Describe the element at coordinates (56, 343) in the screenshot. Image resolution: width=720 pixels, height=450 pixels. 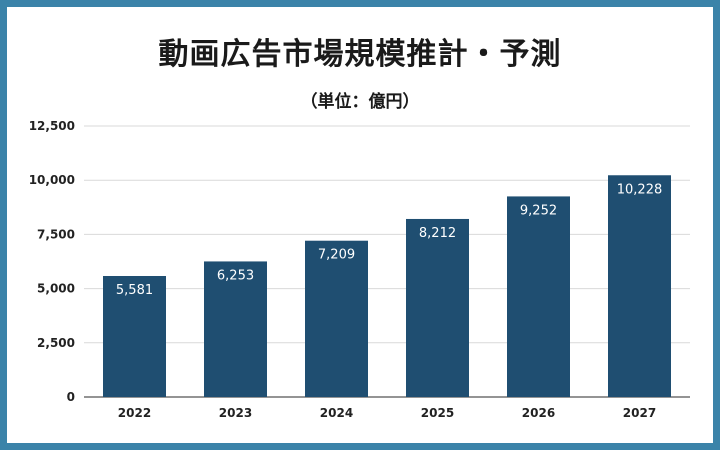
I see `y-tick-label: 2,500` at that location.